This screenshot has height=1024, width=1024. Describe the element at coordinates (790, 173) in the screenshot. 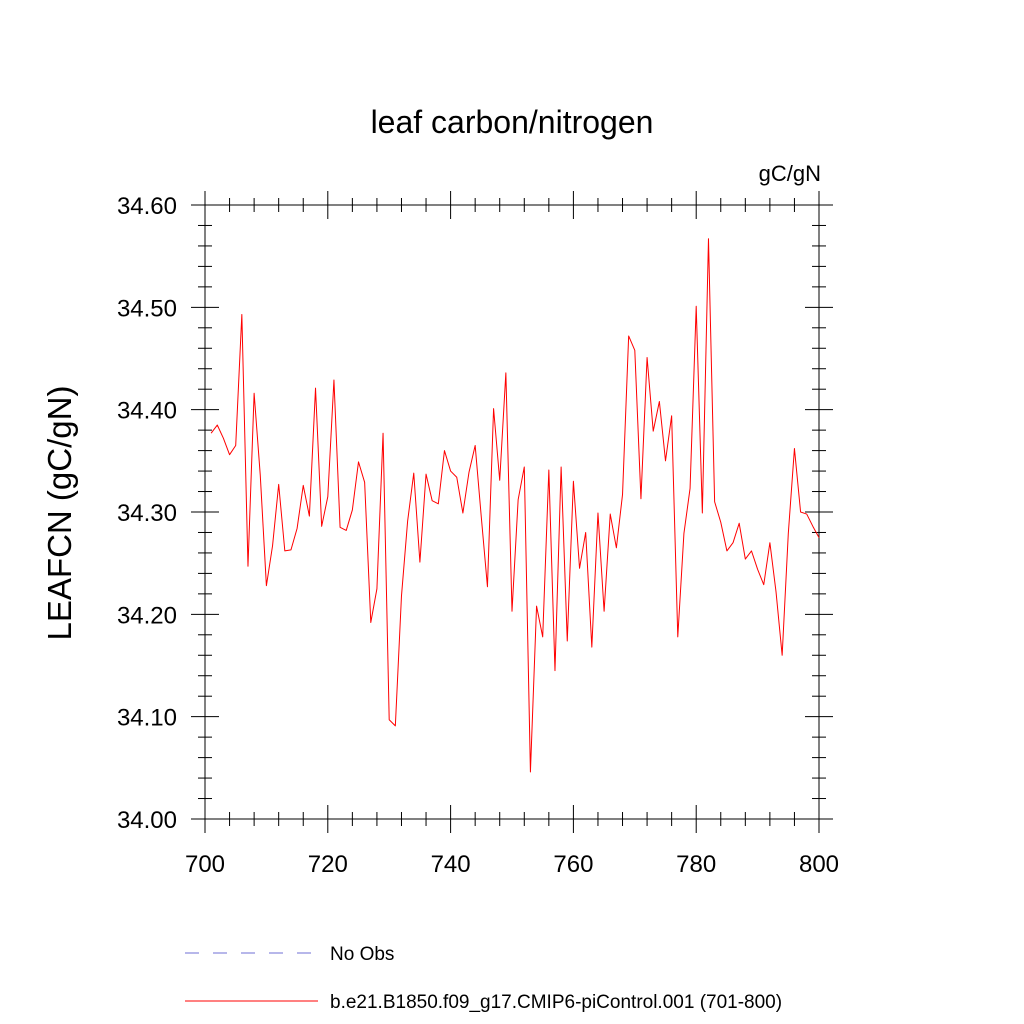

I see `units-label: gC/gN` at that location.